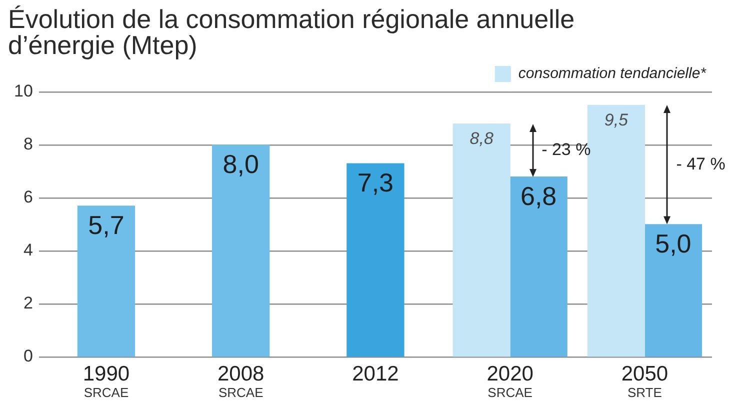  Describe the element at coordinates (28, 250) in the screenshot. I see `y-tick-label: 4` at that location.